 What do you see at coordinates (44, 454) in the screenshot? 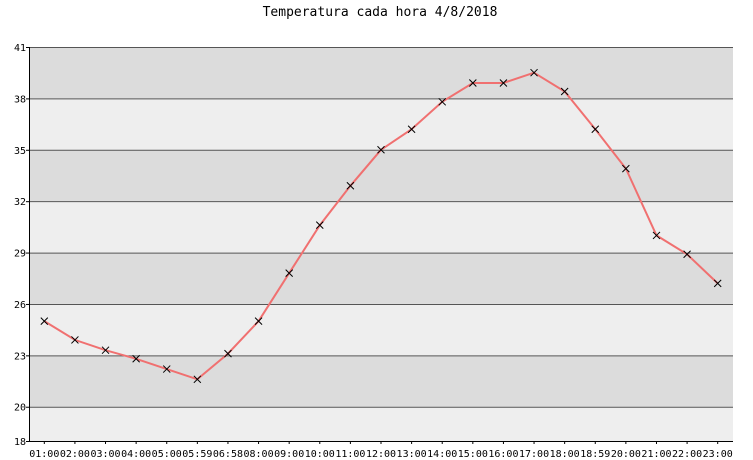
I see `x-tick-label: 01:00` at bounding box center [44, 454].